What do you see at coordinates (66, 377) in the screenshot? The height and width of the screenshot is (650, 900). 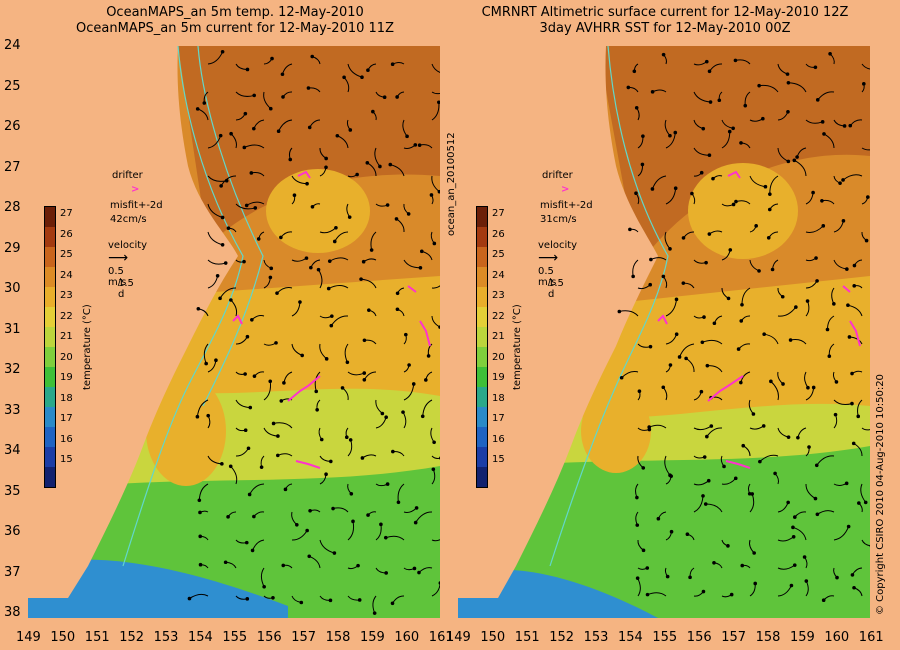 I see `colorbar-tick: 19` at bounding box center [66, 377].